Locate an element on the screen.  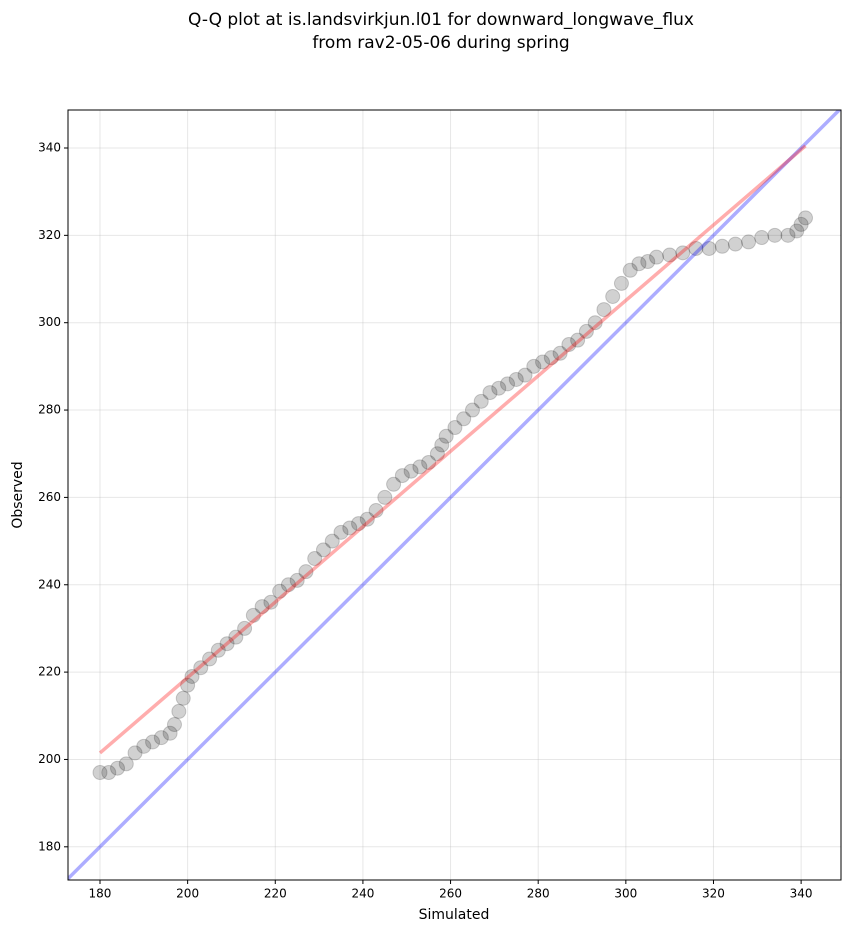
x-tick-label: 280 is located at coordinates (538, 894).